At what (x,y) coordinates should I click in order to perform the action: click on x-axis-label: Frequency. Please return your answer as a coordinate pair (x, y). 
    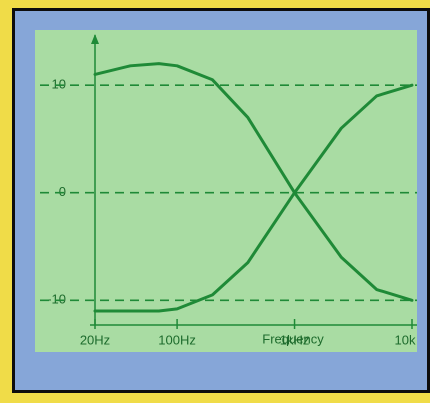
    Looking at the image, I should click on (293, 338).